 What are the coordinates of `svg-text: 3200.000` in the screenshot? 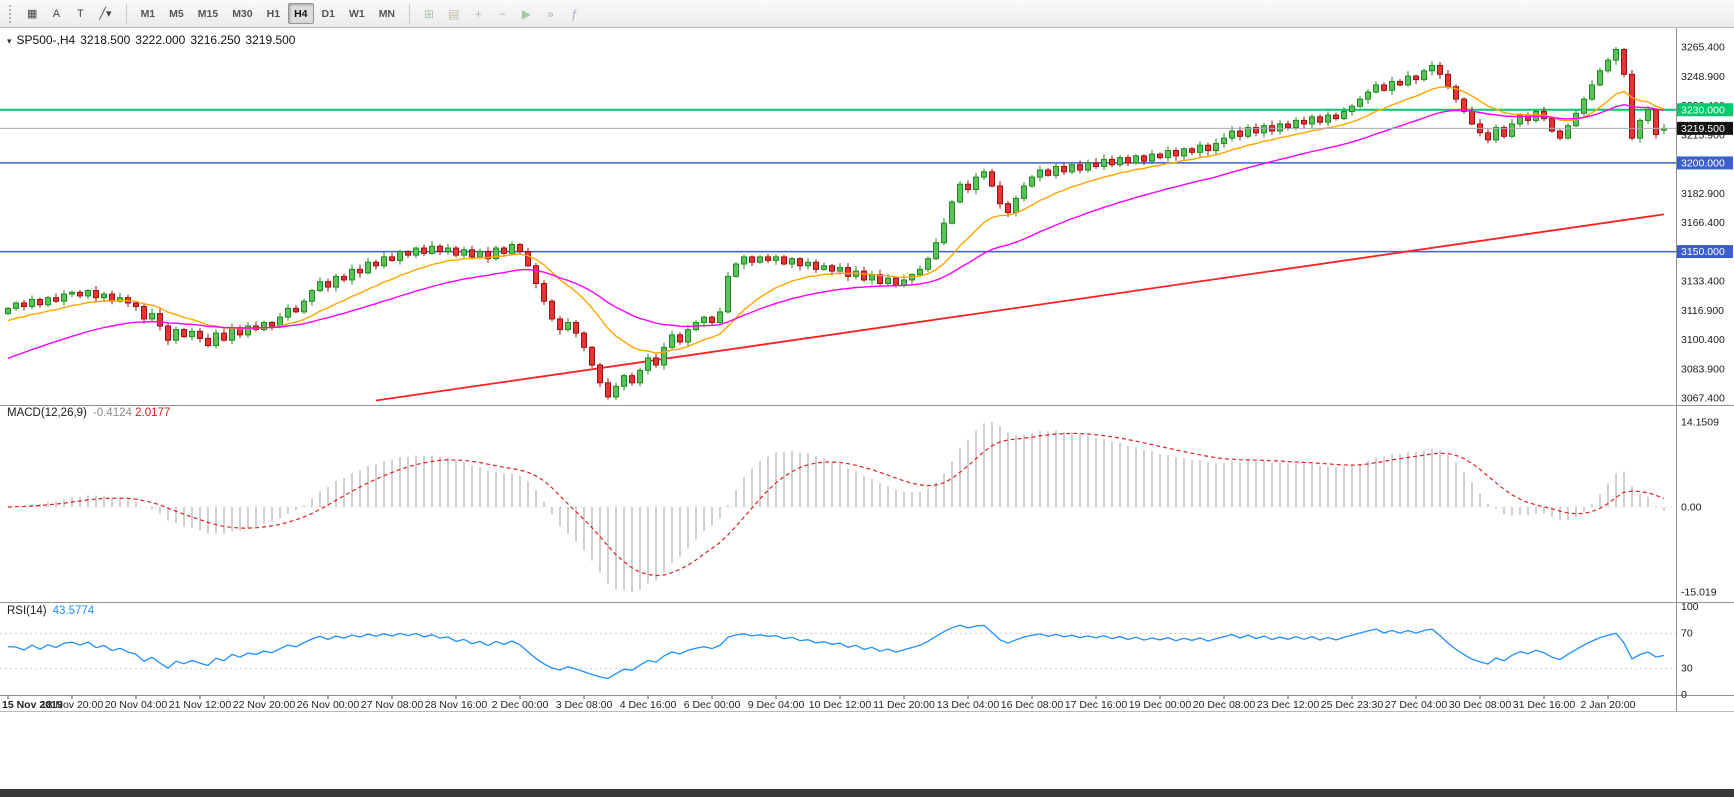 It's located at (1703, 163).